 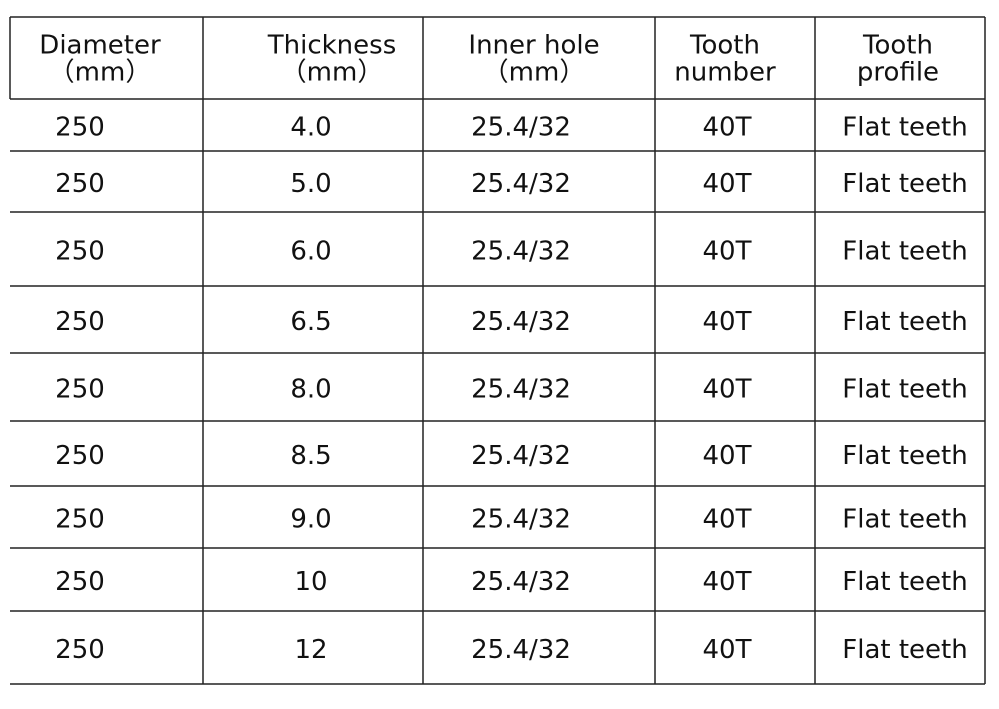 I want to click on table-cell: 9.0, so click(x=310, y=520).